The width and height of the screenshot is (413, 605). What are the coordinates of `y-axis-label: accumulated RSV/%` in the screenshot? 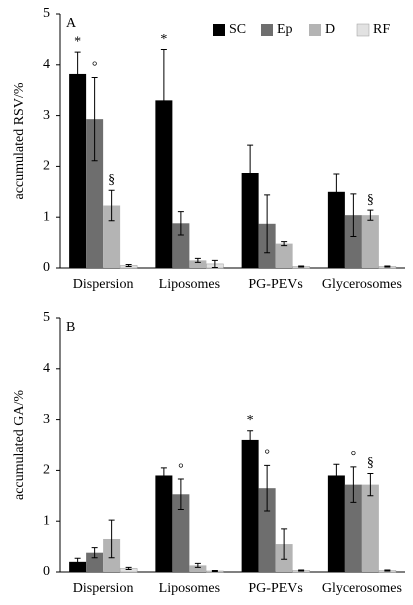 It's located at (19, 140).